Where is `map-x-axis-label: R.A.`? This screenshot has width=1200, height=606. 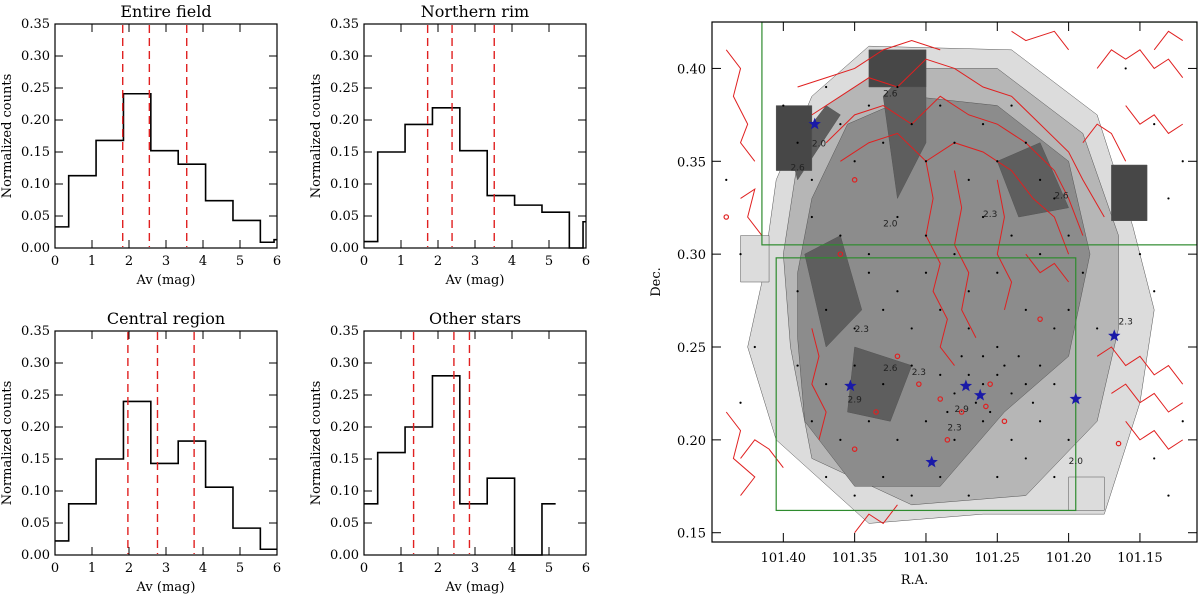
map-x-axis-label: R.A. is located at coordinates (914, 580).